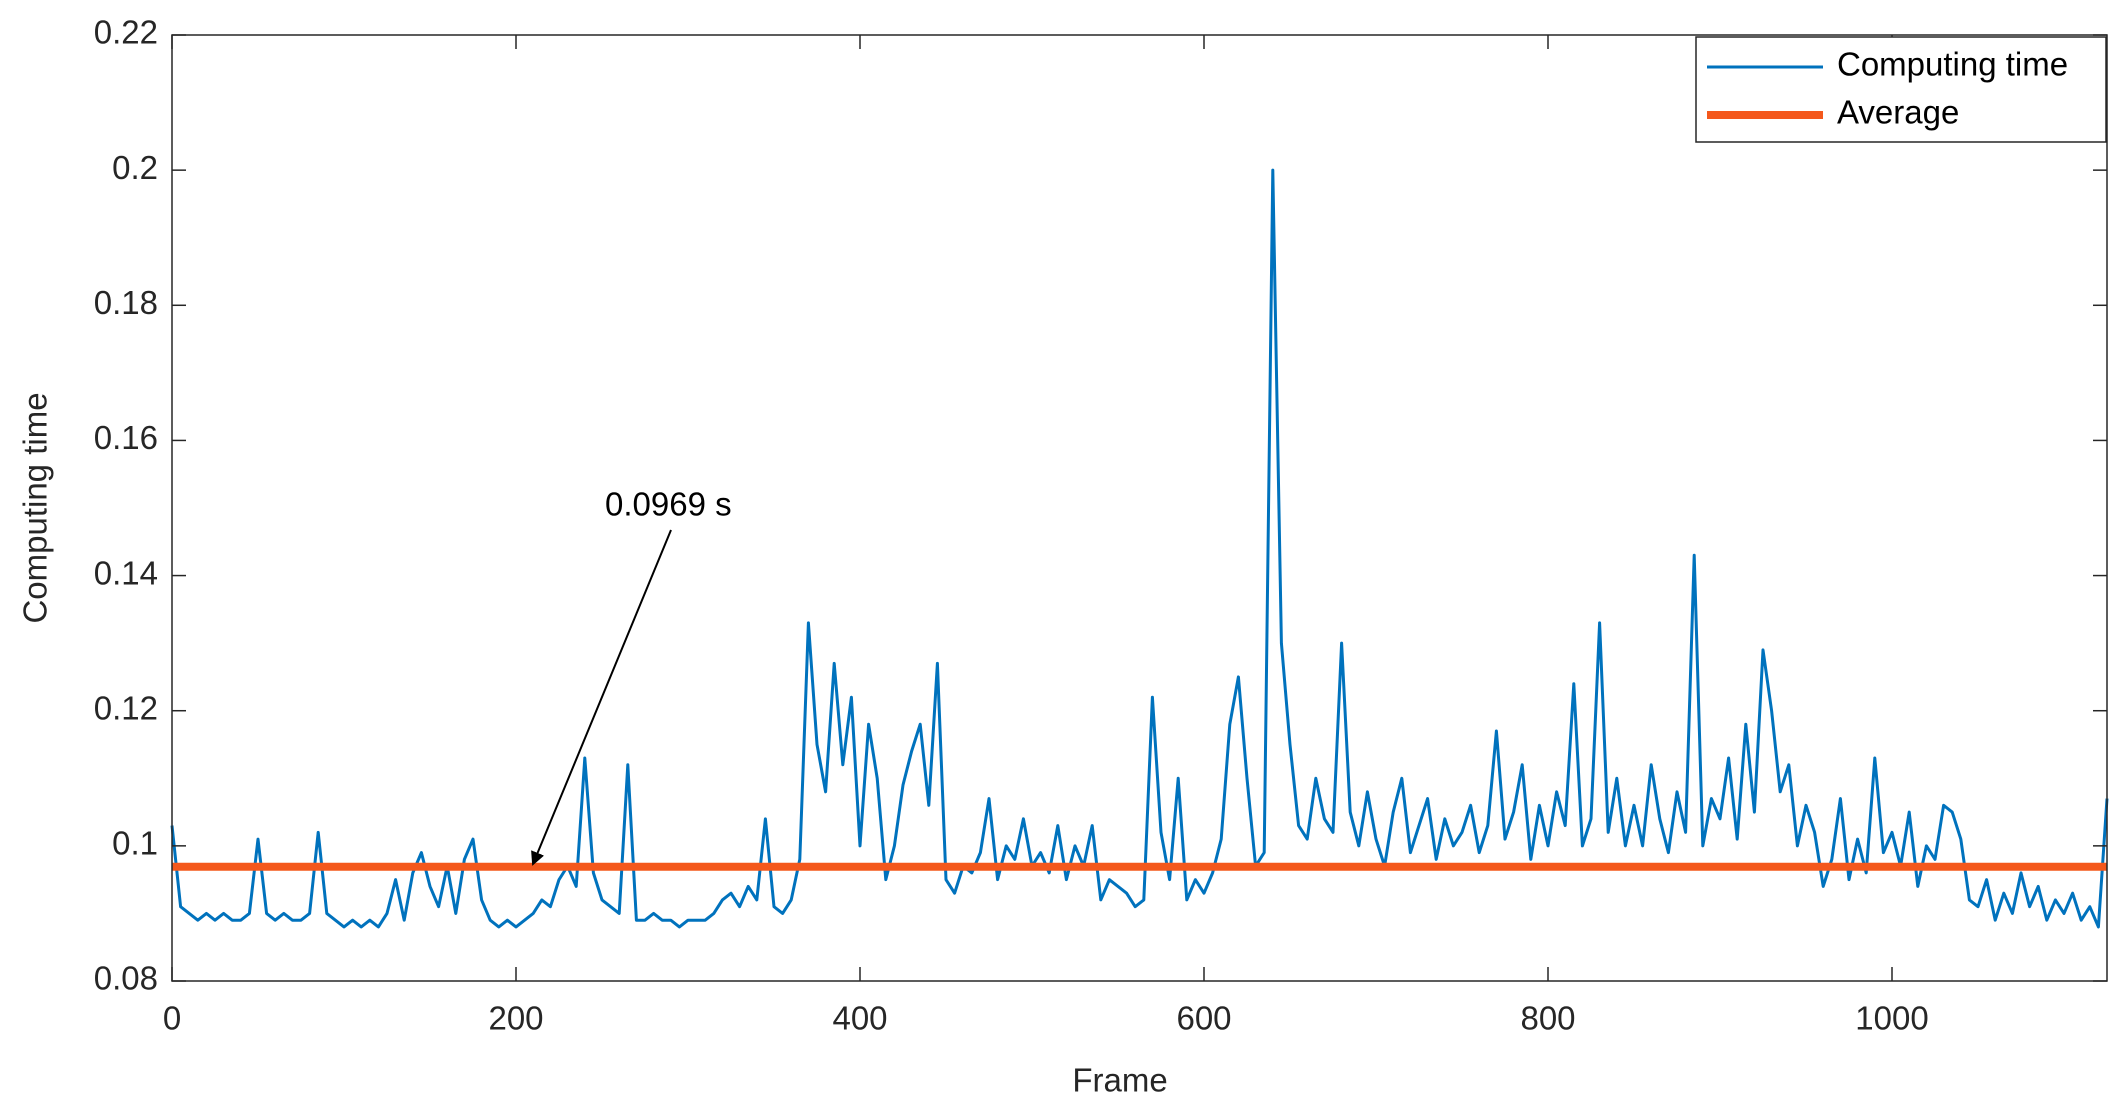 Image resolution: width=2121 pixels, height=1104 pixels. What do you see at coordinates (126, 302) in the screenshot?
I see `y-tick-label: 0.18` at bounding box center [126, 302].